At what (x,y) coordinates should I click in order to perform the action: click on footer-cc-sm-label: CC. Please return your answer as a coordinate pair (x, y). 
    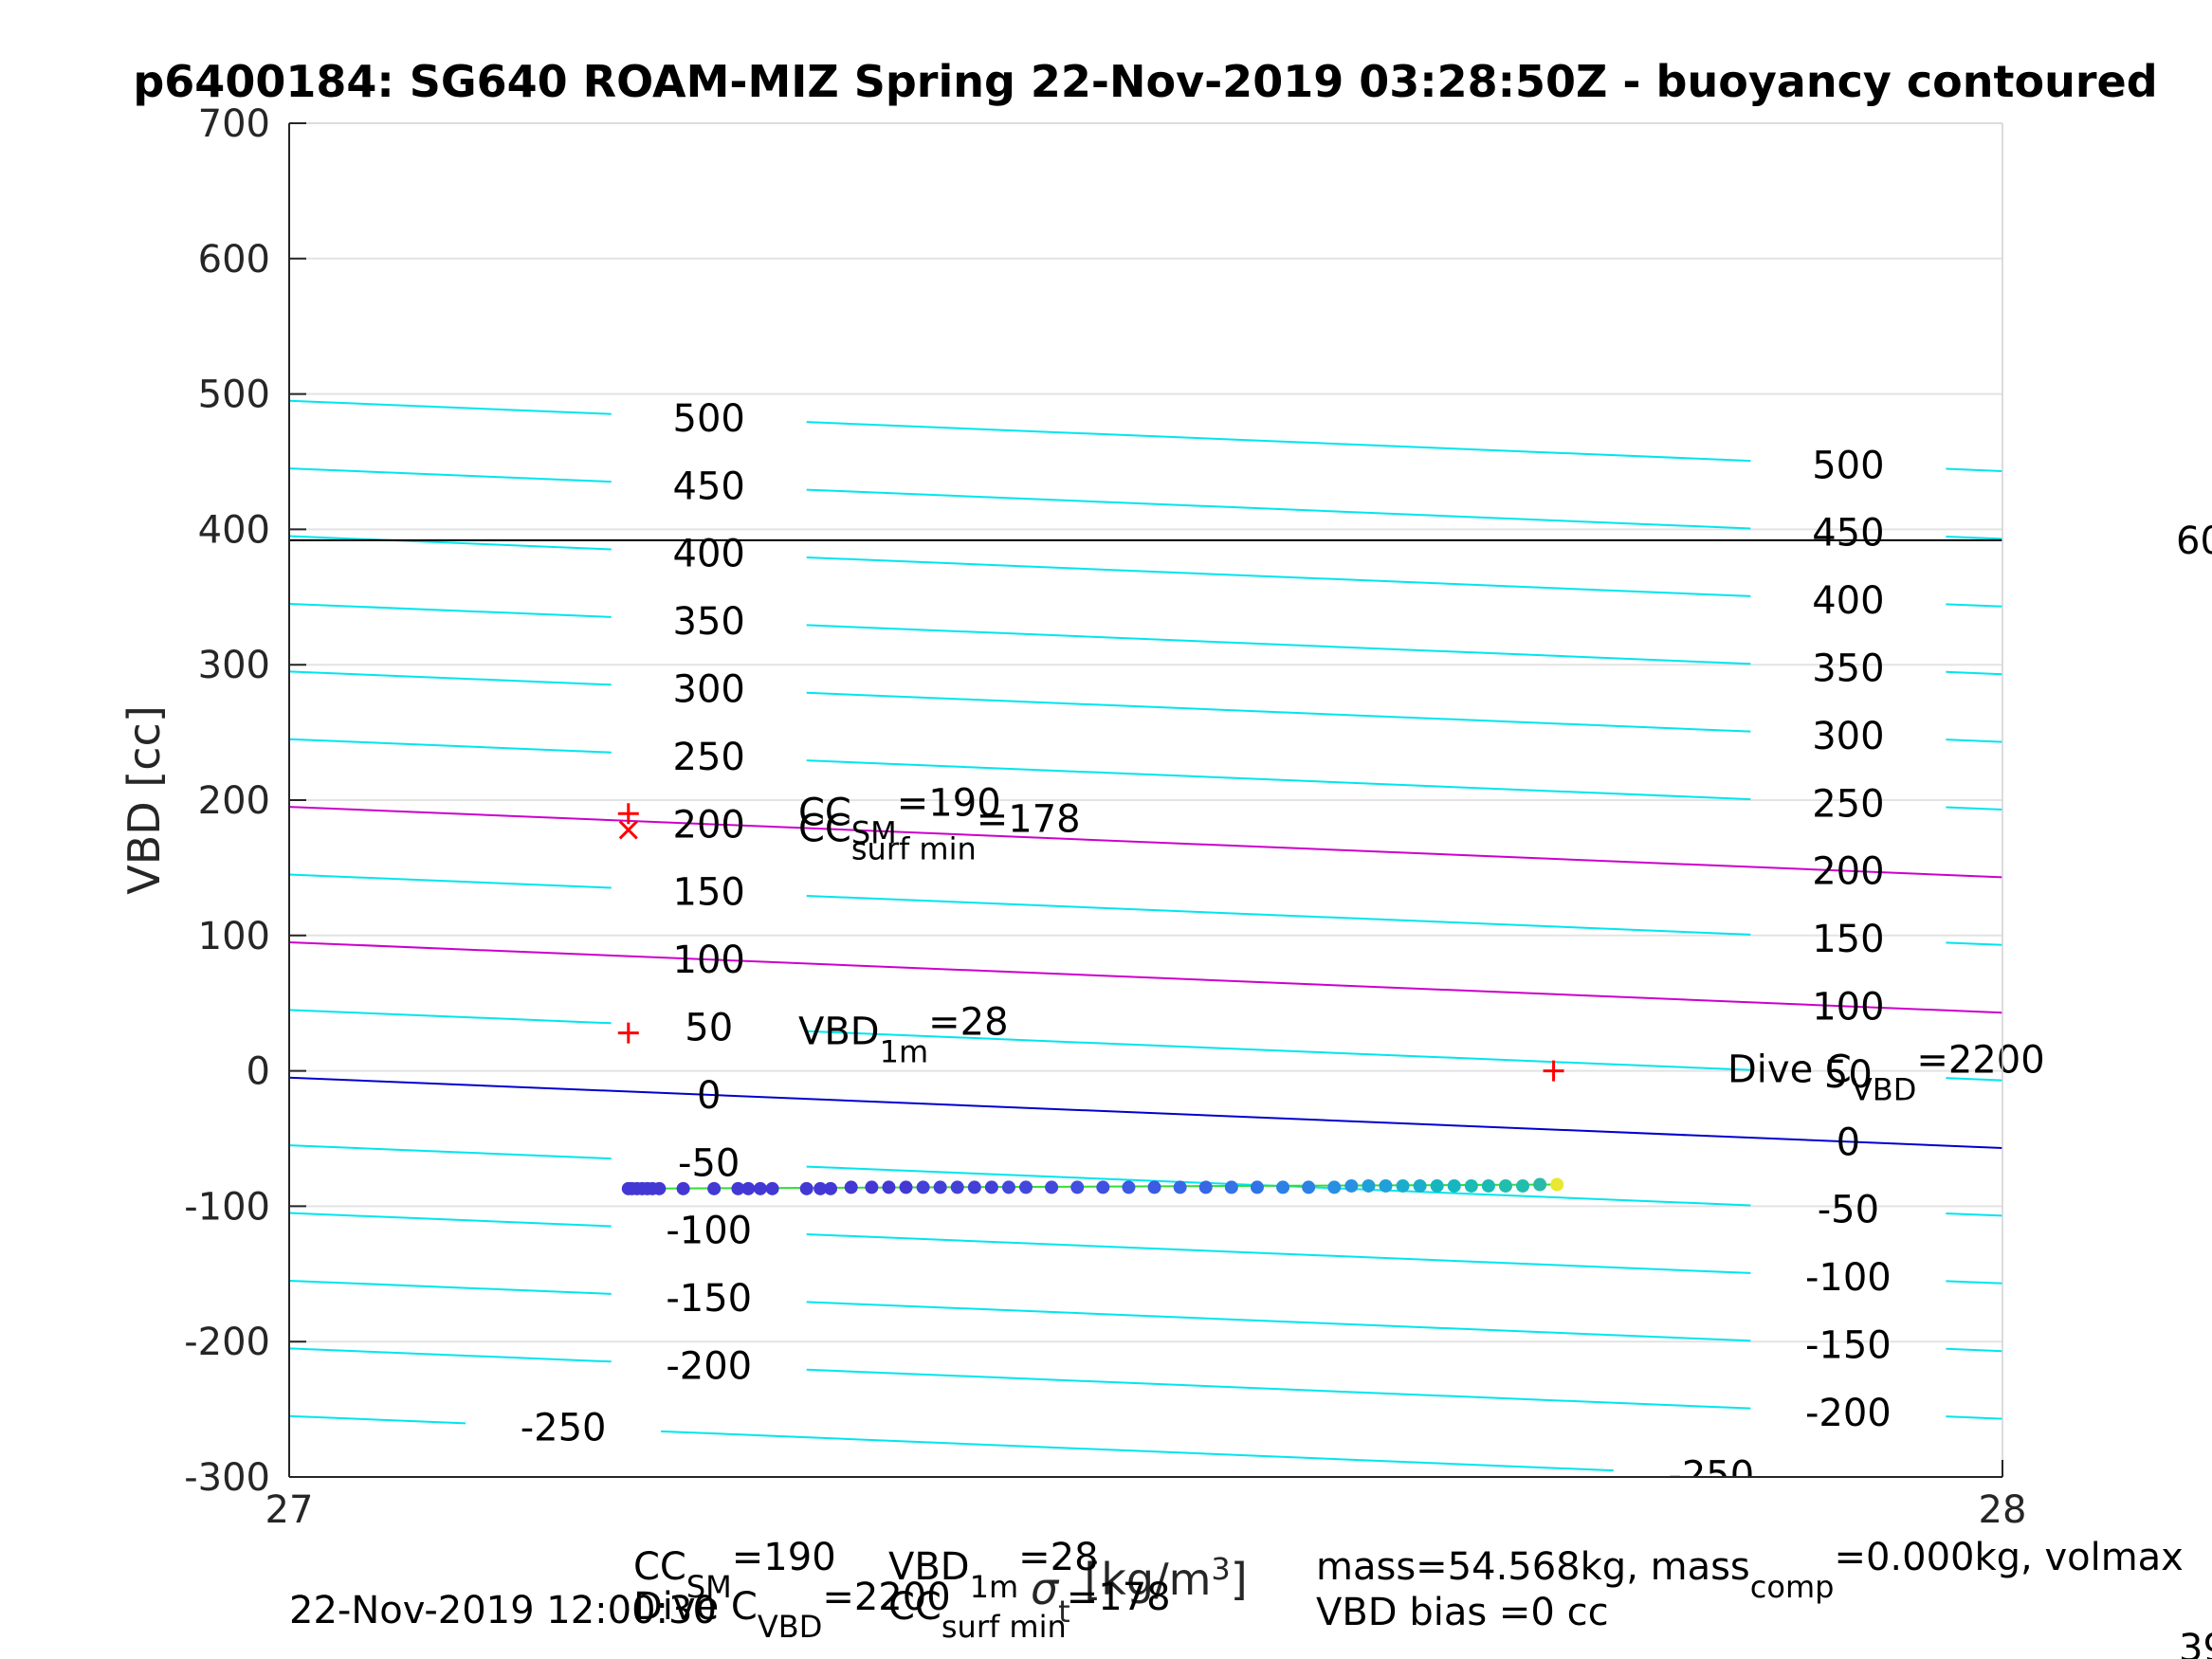
    Looking at the image, I should click on (659, 1567).